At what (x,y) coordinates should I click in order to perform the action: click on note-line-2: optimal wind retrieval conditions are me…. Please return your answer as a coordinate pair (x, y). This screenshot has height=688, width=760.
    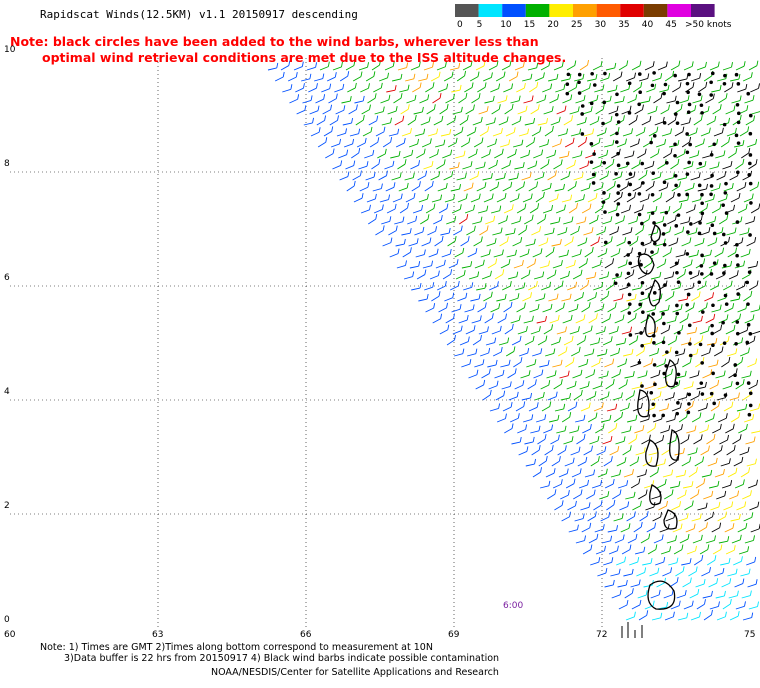
    Looking at the image, I should click on (304, 57).